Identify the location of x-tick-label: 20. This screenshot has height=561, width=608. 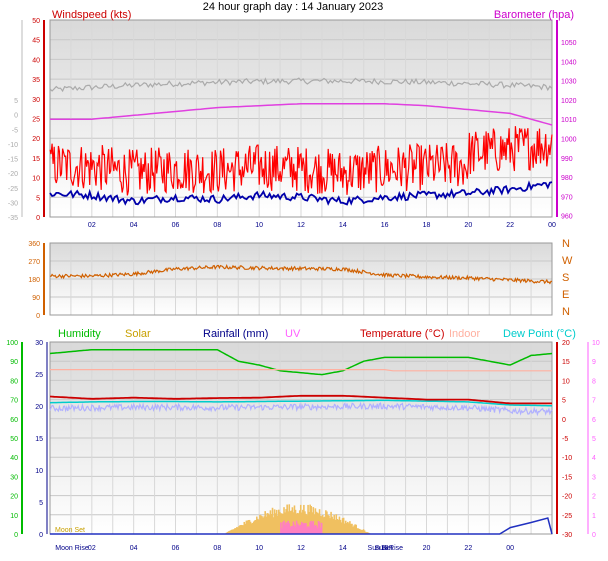
(468, 225).